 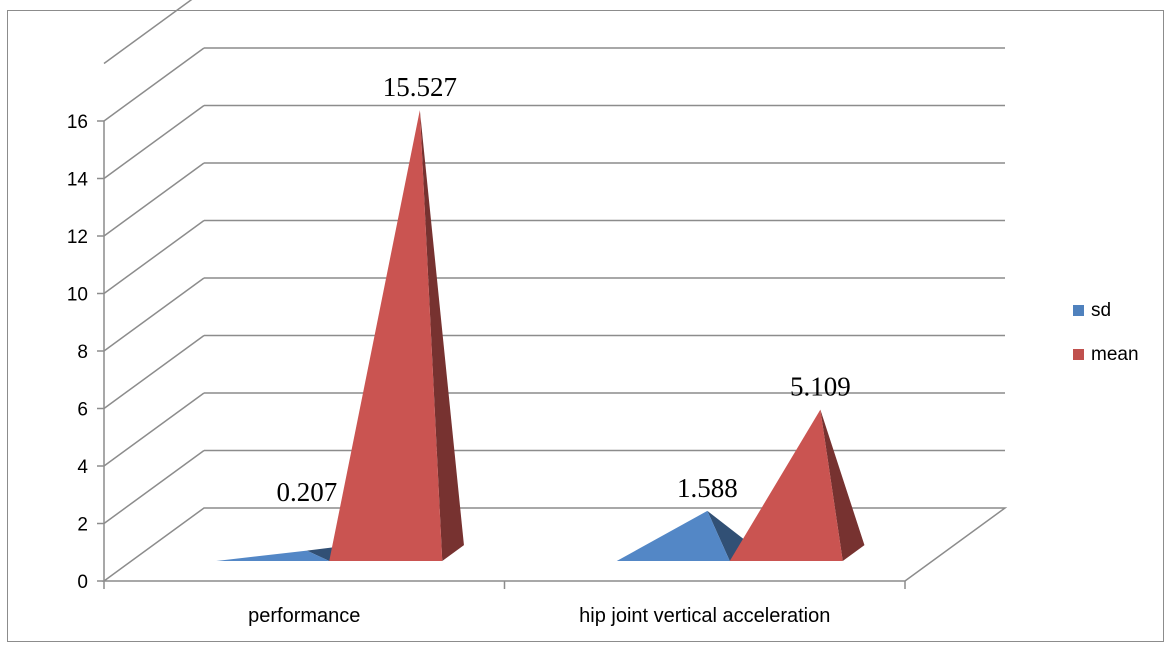 I want to click on y-tick-label: 12, so click(x=77, y=237).